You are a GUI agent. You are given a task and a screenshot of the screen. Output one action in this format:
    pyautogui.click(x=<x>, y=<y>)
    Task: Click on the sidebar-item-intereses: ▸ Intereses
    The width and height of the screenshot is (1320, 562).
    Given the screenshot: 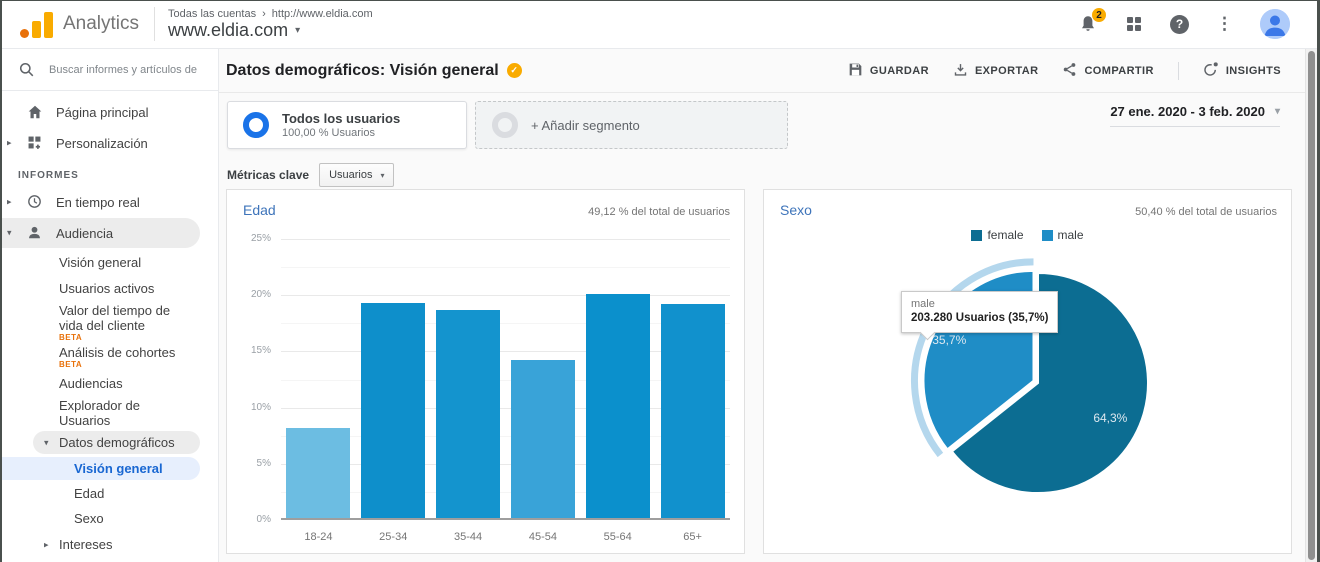 What is the action you would take?
    pyautogui.click(x=100, y=544)
    